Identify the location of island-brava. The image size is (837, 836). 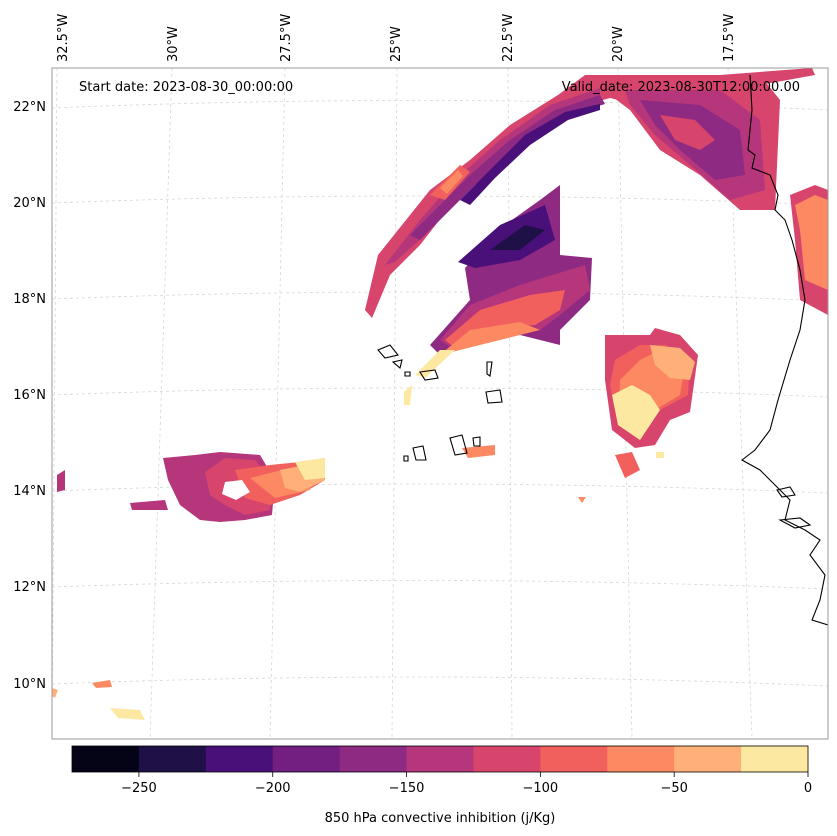
(406, 458).